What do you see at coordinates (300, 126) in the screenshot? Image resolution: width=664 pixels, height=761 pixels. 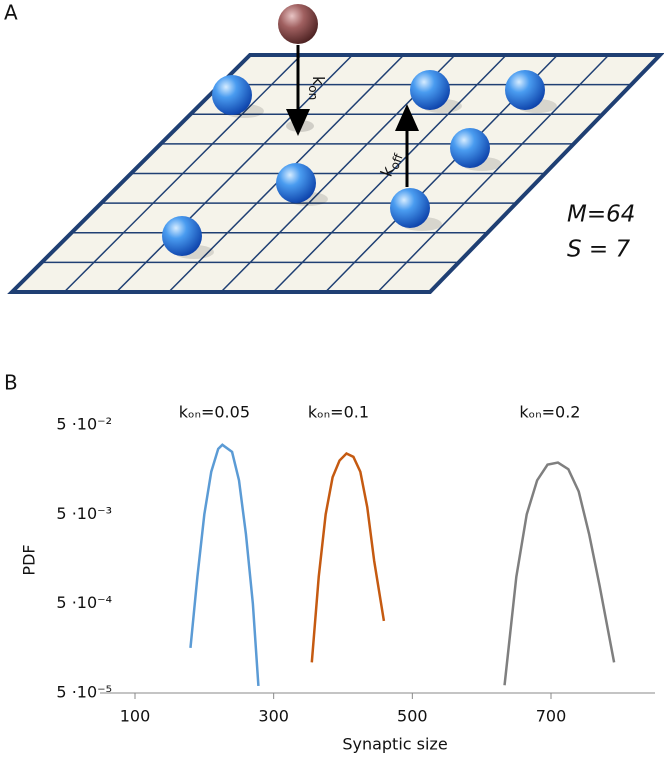 I see `shadow` at bounding box center [300, 126].